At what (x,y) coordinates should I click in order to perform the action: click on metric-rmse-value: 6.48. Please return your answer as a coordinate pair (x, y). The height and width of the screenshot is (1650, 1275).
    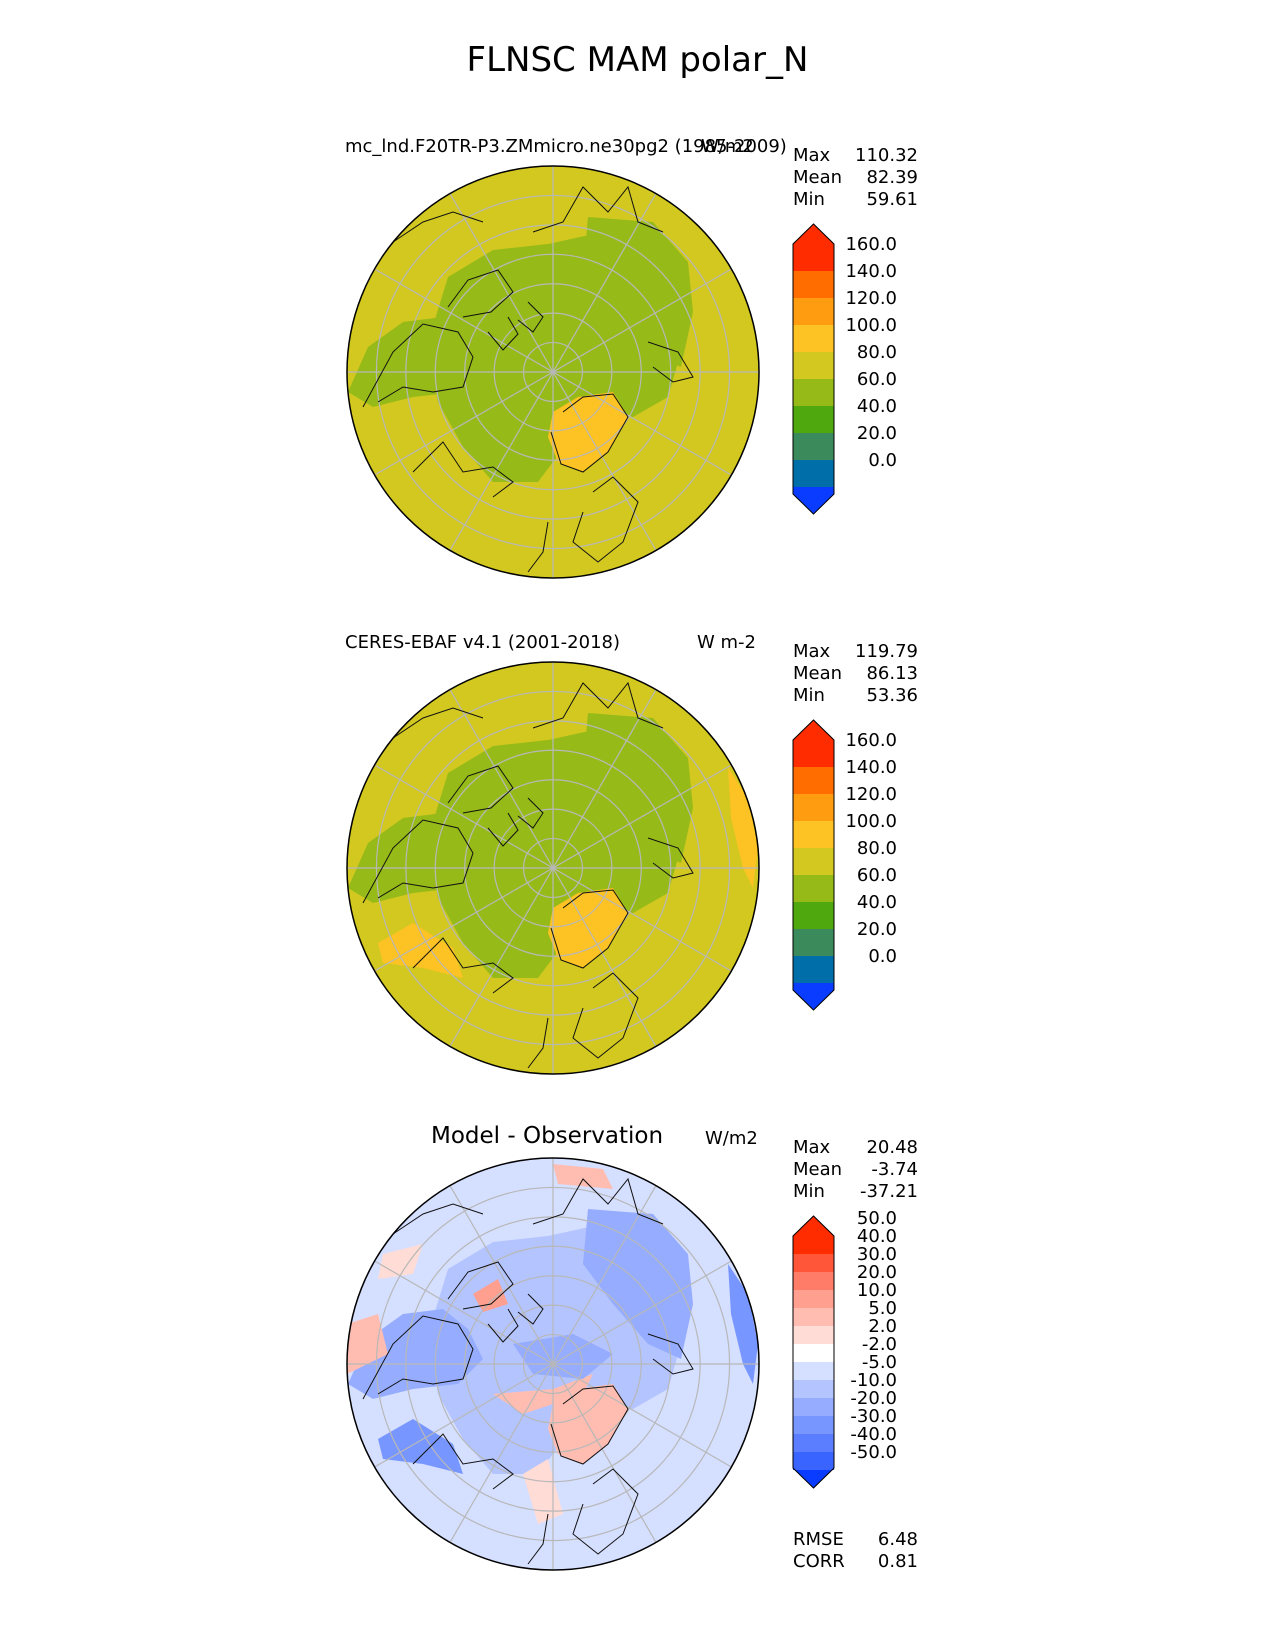
    Looking at the image, I should click on (897, 1539).